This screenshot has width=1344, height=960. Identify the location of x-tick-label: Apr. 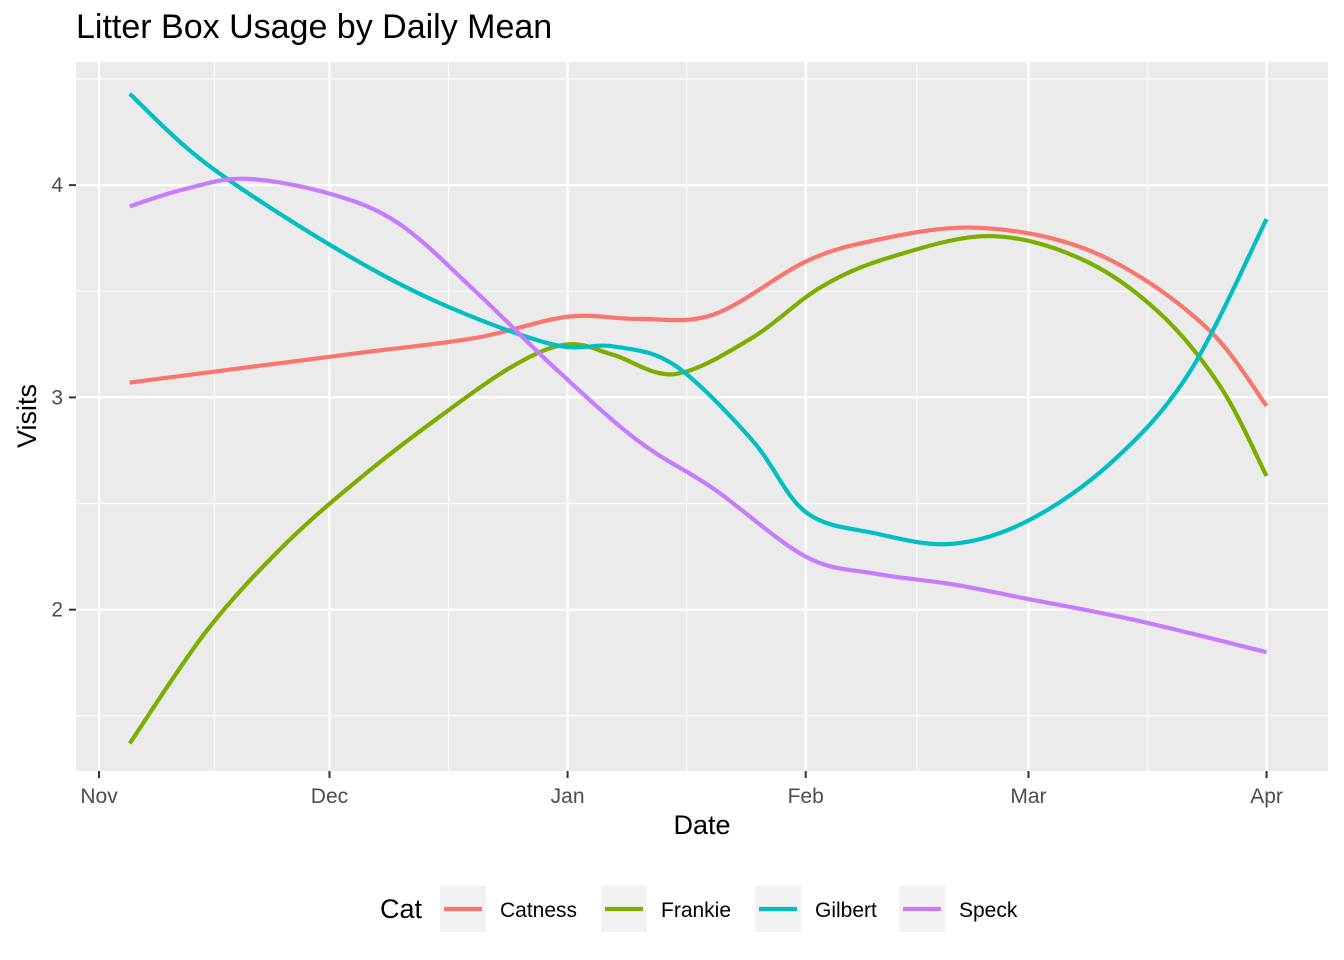
(1266, 796).